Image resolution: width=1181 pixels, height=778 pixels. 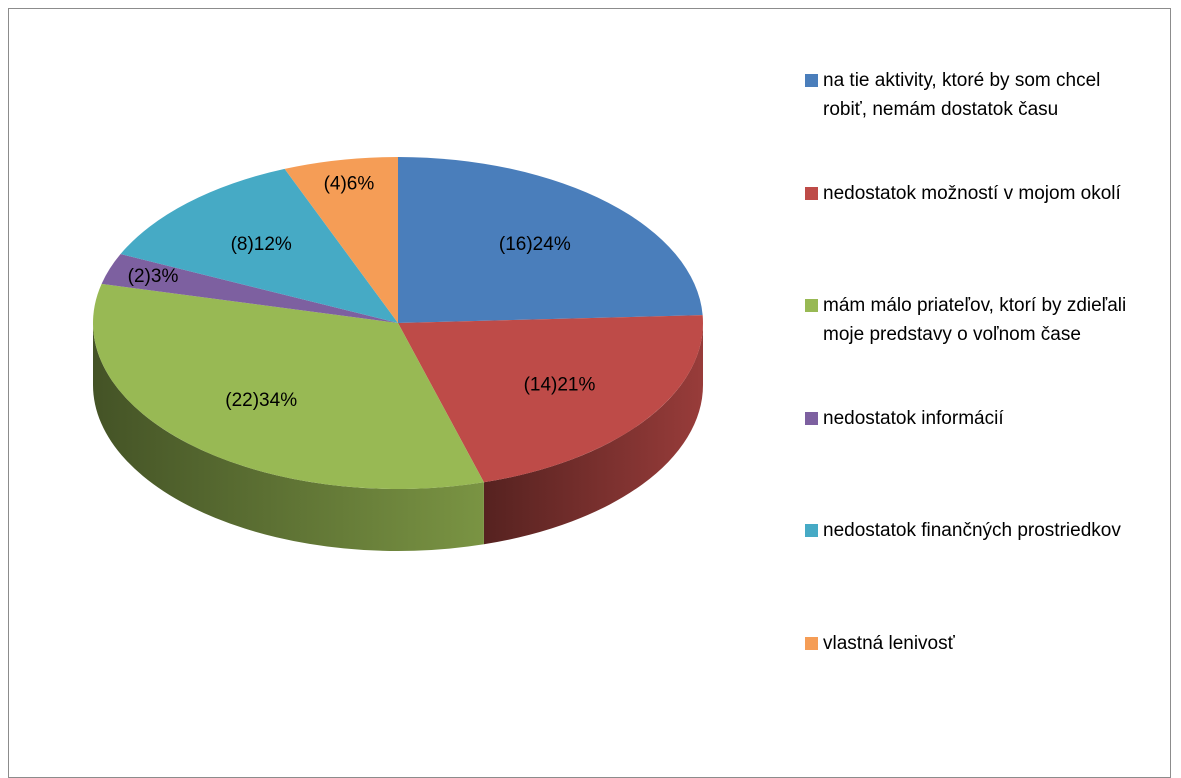 I want to click on legend-item: nedostatok finančných prostriedkov, so click(x=975, y=572).